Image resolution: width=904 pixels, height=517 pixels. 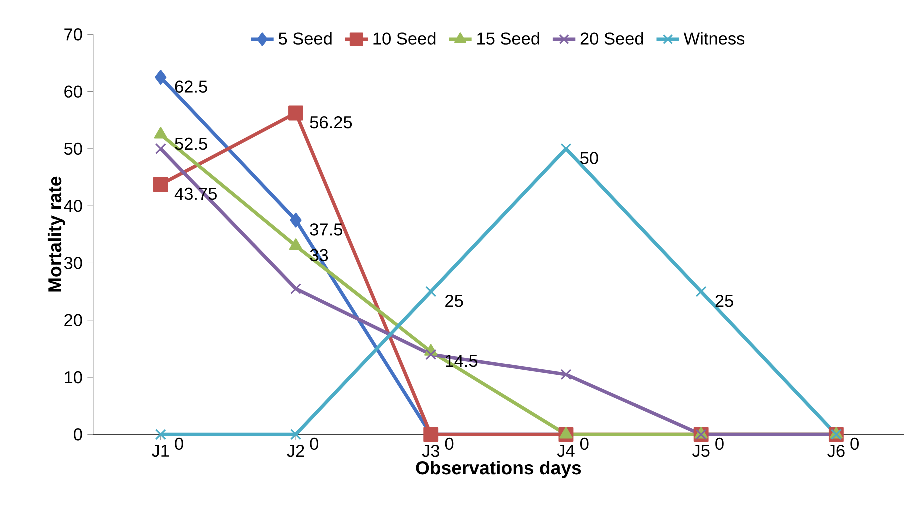 What do you see at coordinates (191, 86) in the screenshot?
I see `data-label: 62.5` at bounding box center [191, 86].